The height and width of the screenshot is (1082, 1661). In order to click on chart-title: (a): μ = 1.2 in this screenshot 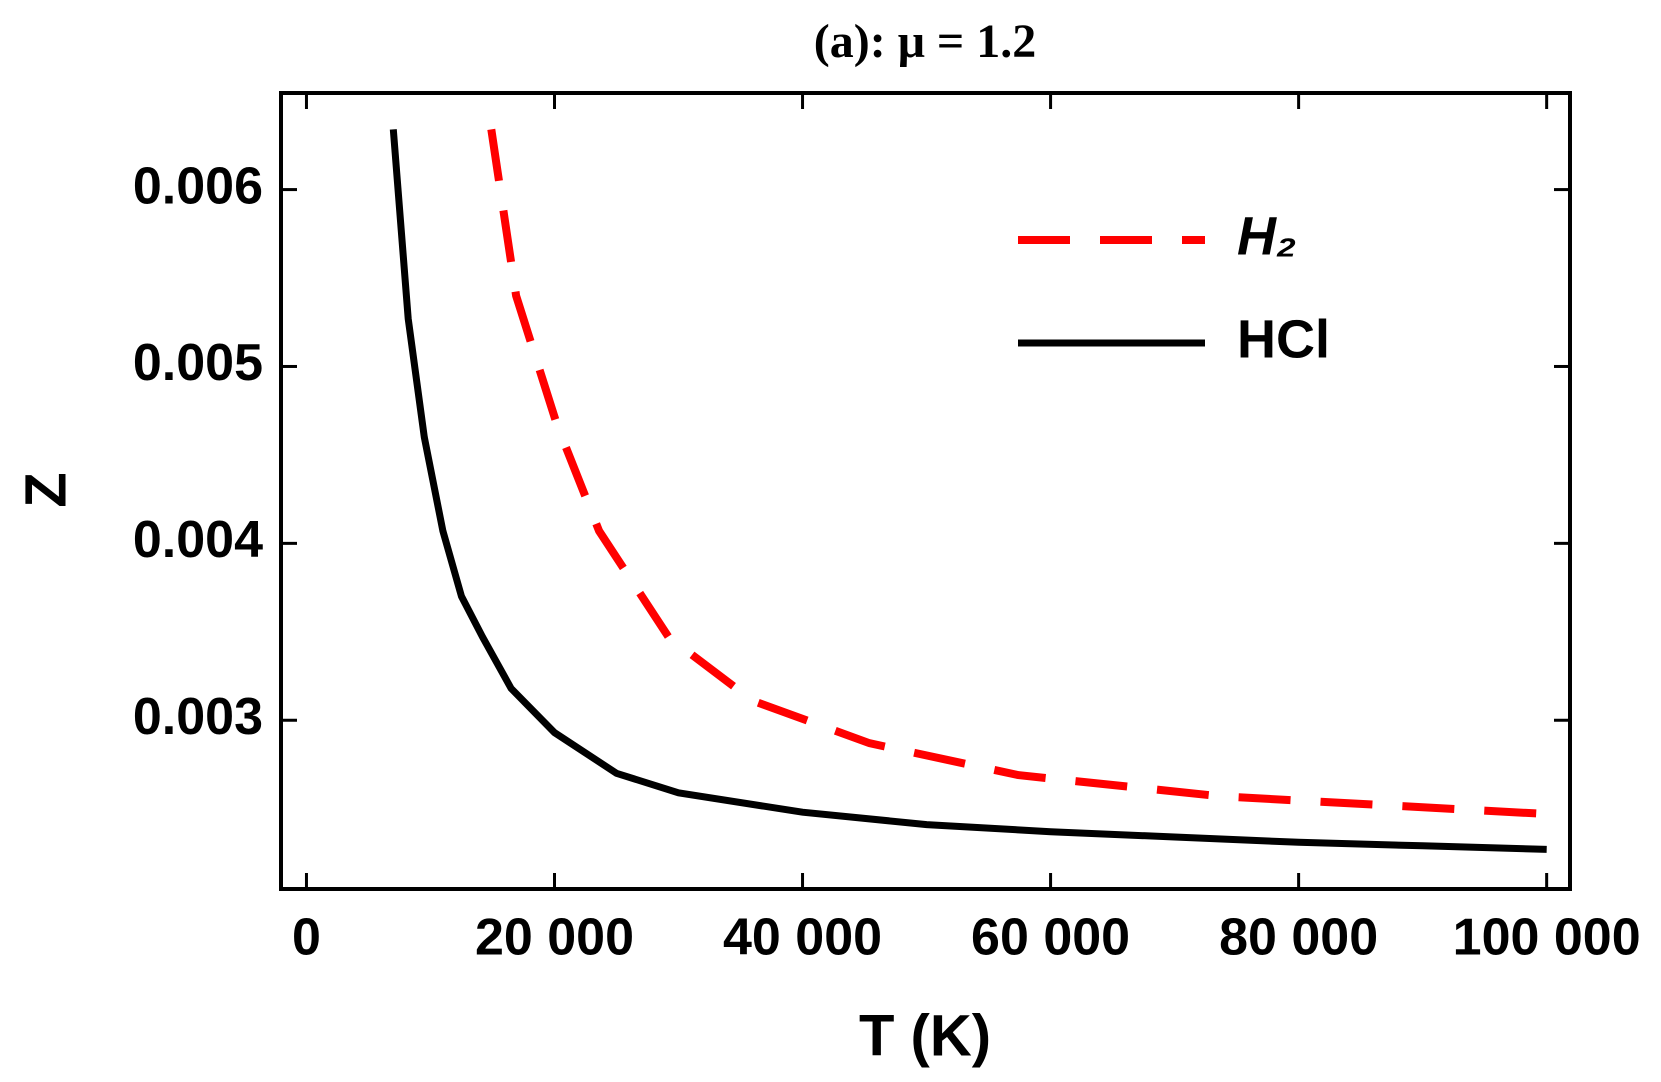, I will do `click(925, 41)`.